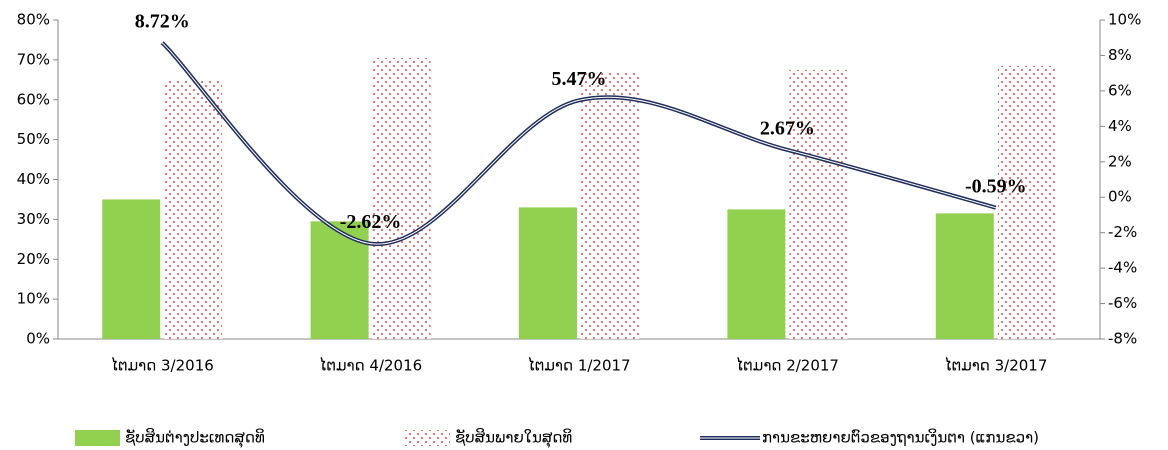 The width and height of the screenshot is (1168, 450). I want to click on y-tick-label: 30%, so click(33, 219).